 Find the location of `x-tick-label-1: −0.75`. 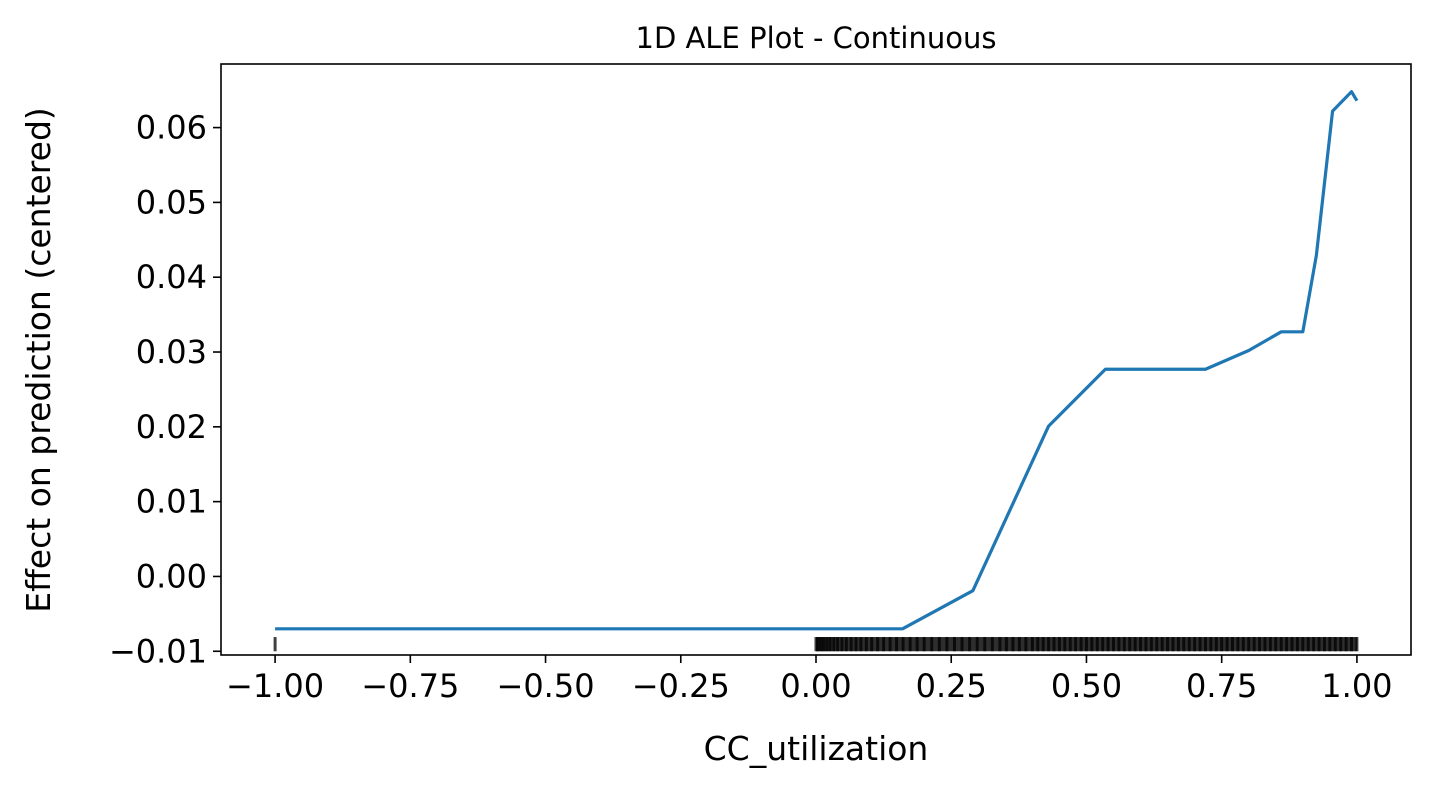

x-tick-label-1: −0.75 is located at coordinates (410, 686).